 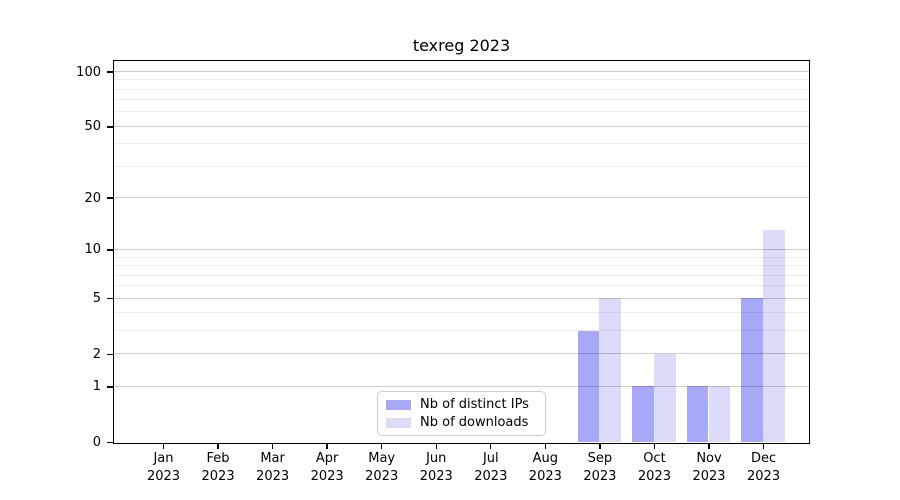 I want to click on month-tick-label: May 2023, so click(x=382, y=468).